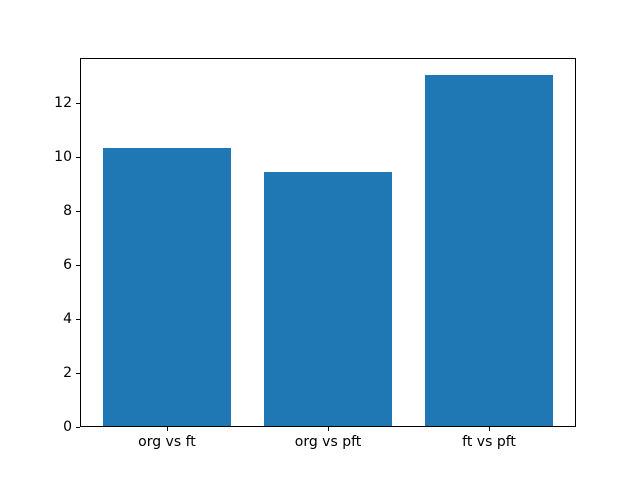  Describe the element at coordinates (63, 156) in the screenshot. I see `y-tick-label: 10` at that location.